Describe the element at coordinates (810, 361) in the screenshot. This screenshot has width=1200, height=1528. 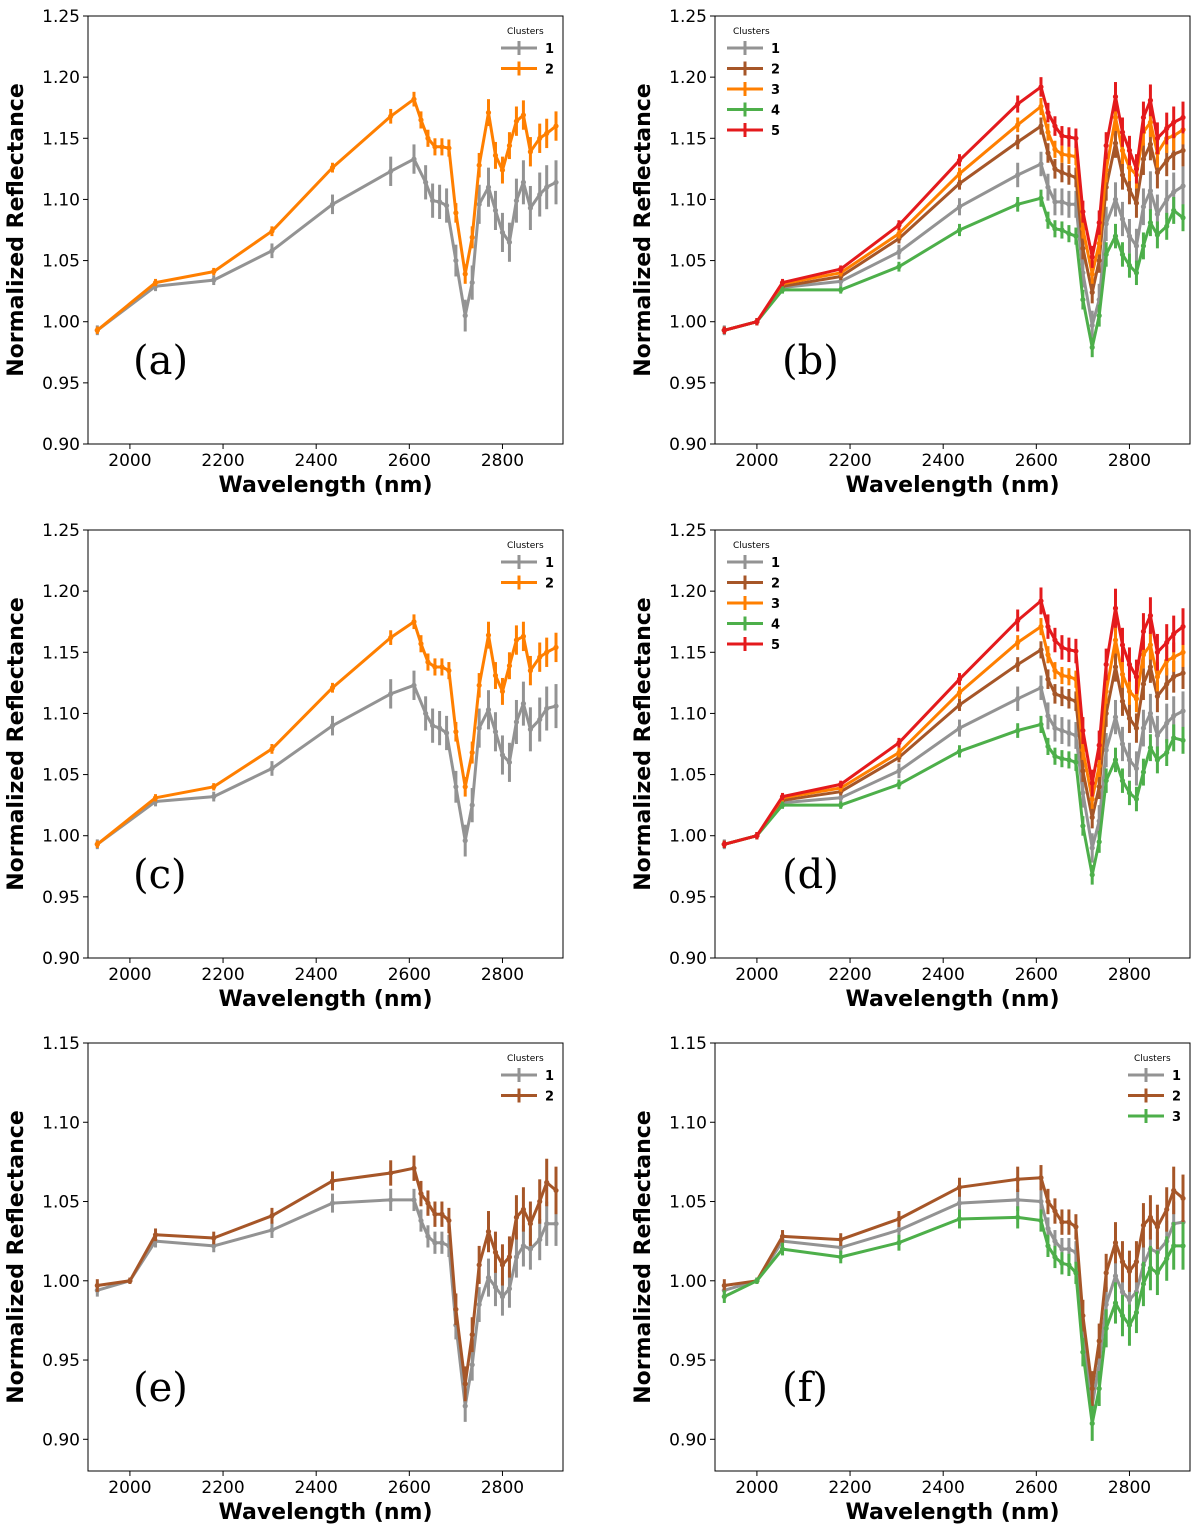
I see `panel-tag: (b)` at that location.